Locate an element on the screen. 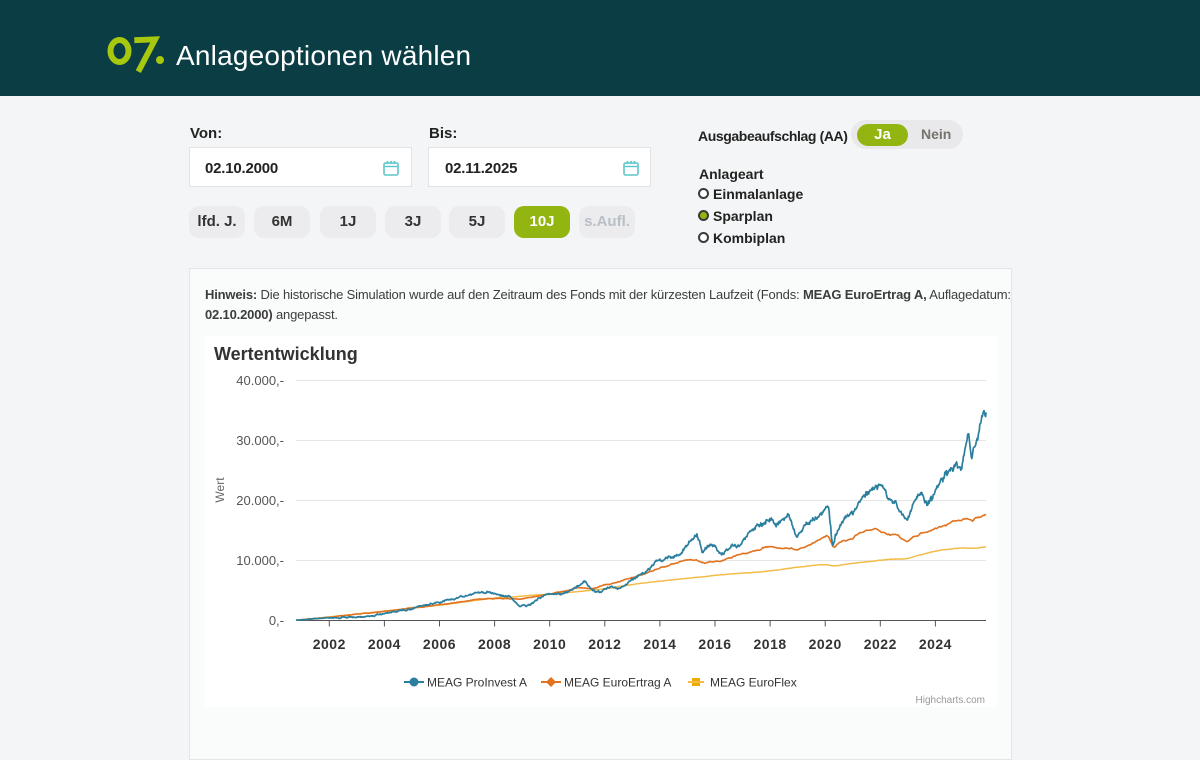 The width and height of the screenshot is (1200, 760). svg-text: 2018 is located at coordinates (770, 644).